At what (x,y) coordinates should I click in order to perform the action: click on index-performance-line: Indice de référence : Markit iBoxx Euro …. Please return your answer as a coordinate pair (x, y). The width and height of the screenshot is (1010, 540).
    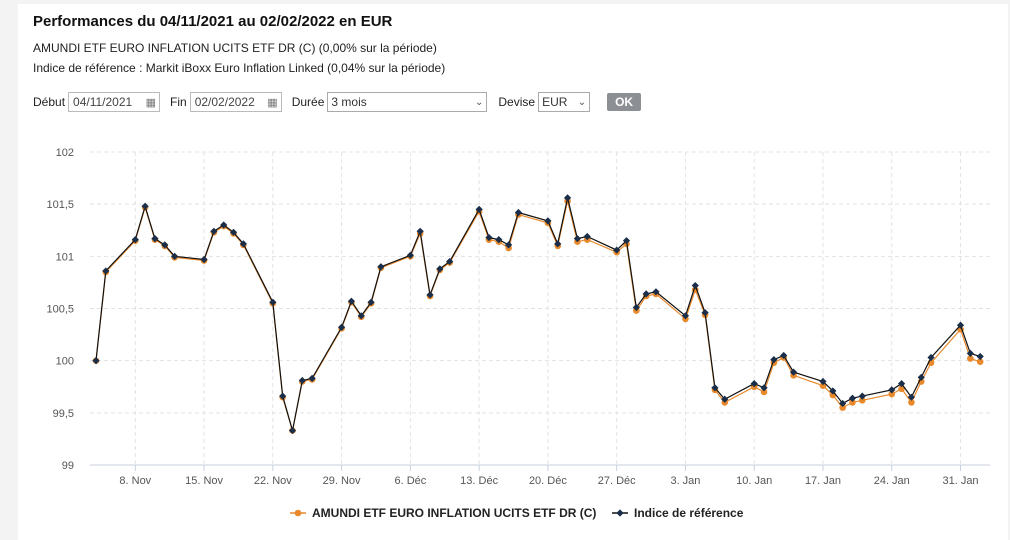
    Looking at the image, I should click on (239, 68).